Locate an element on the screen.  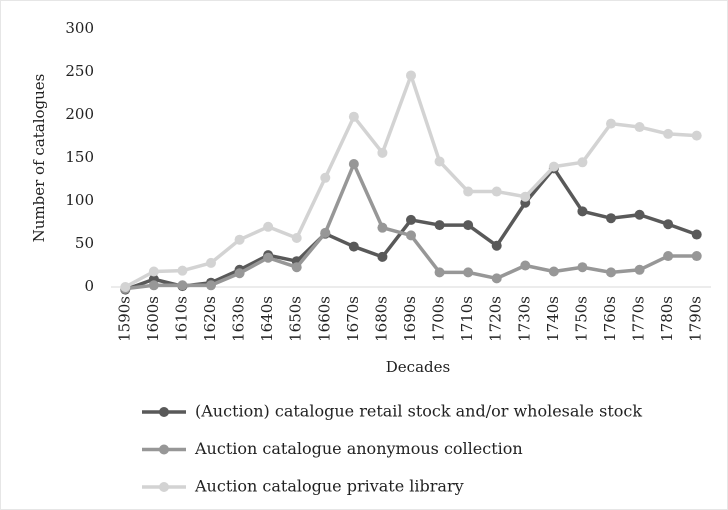
x-tick-label: 1640s is located at coordinates (267, 319).